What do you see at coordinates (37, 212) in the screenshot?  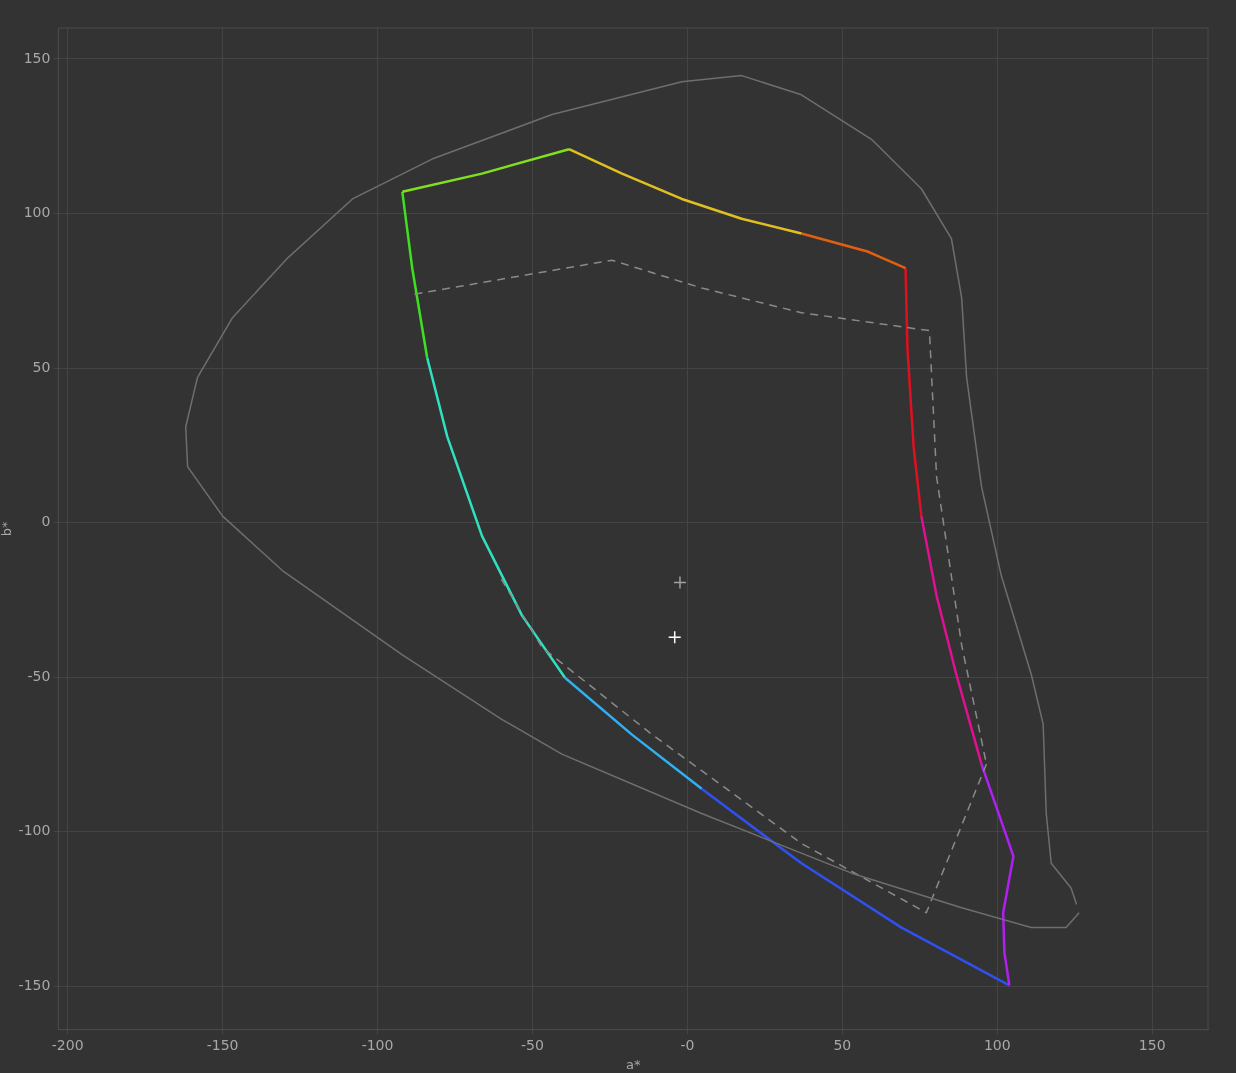 I see `y-tick-label: 100` at bounding box center [37, 212].